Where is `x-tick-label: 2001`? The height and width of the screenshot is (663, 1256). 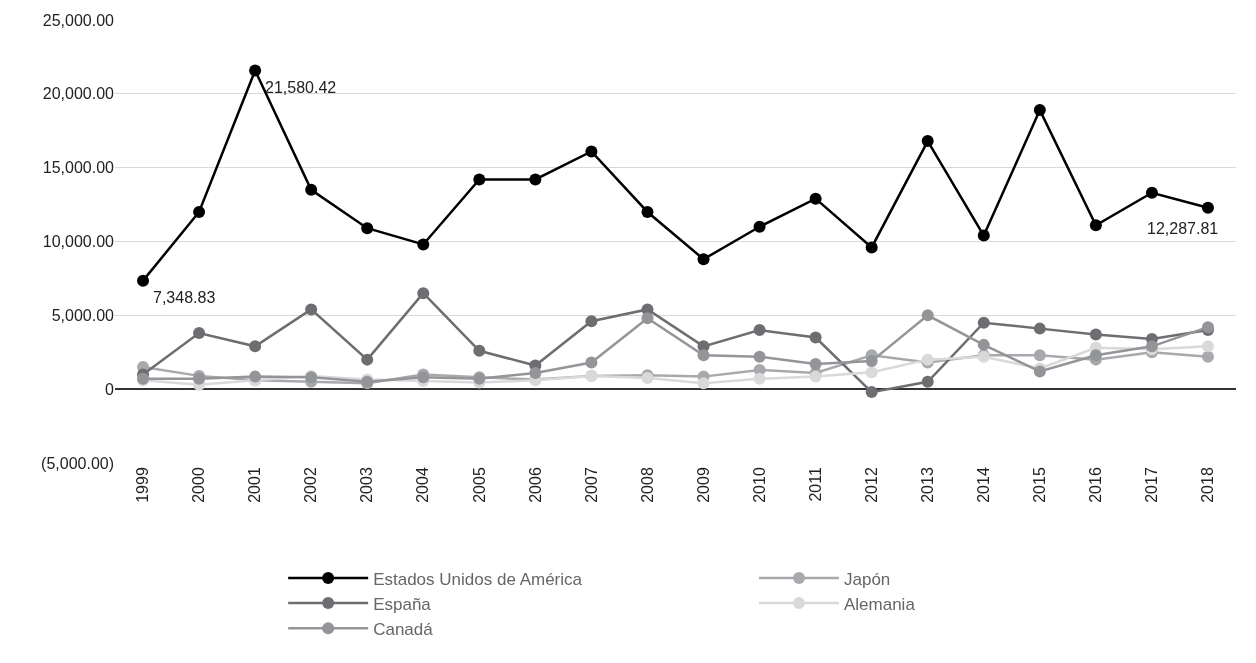
x-tick-label: 2001 is located at coordinates (255, 485).